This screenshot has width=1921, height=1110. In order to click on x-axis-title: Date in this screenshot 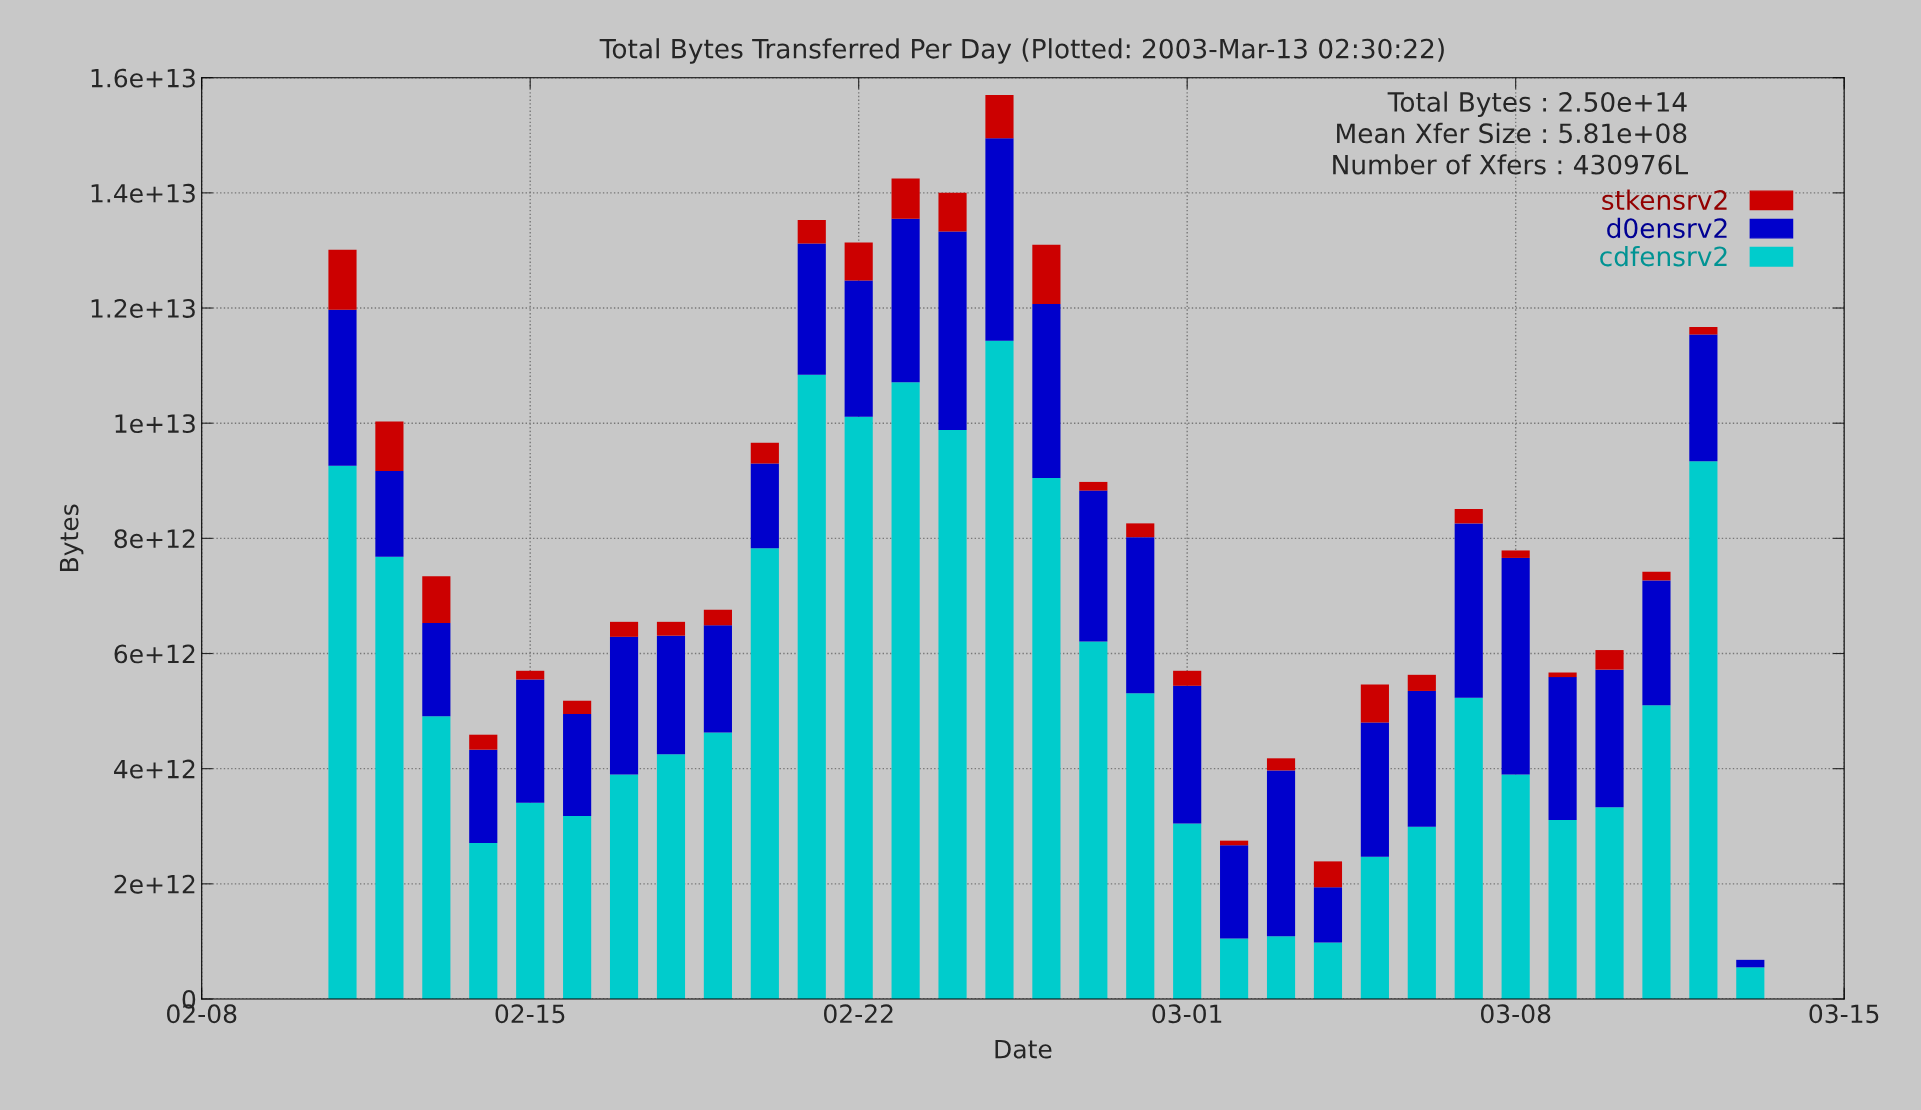, I will do `click(1023, 1049)`.